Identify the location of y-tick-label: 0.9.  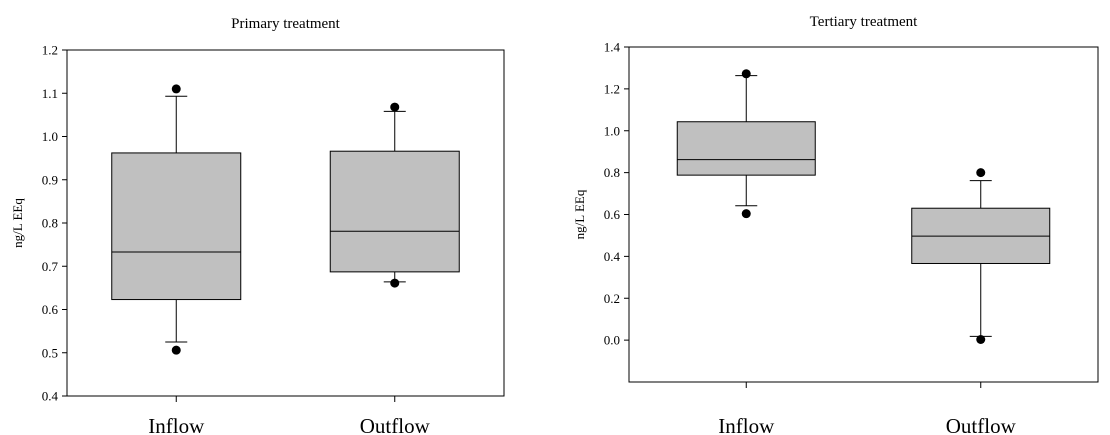
(50, 179).